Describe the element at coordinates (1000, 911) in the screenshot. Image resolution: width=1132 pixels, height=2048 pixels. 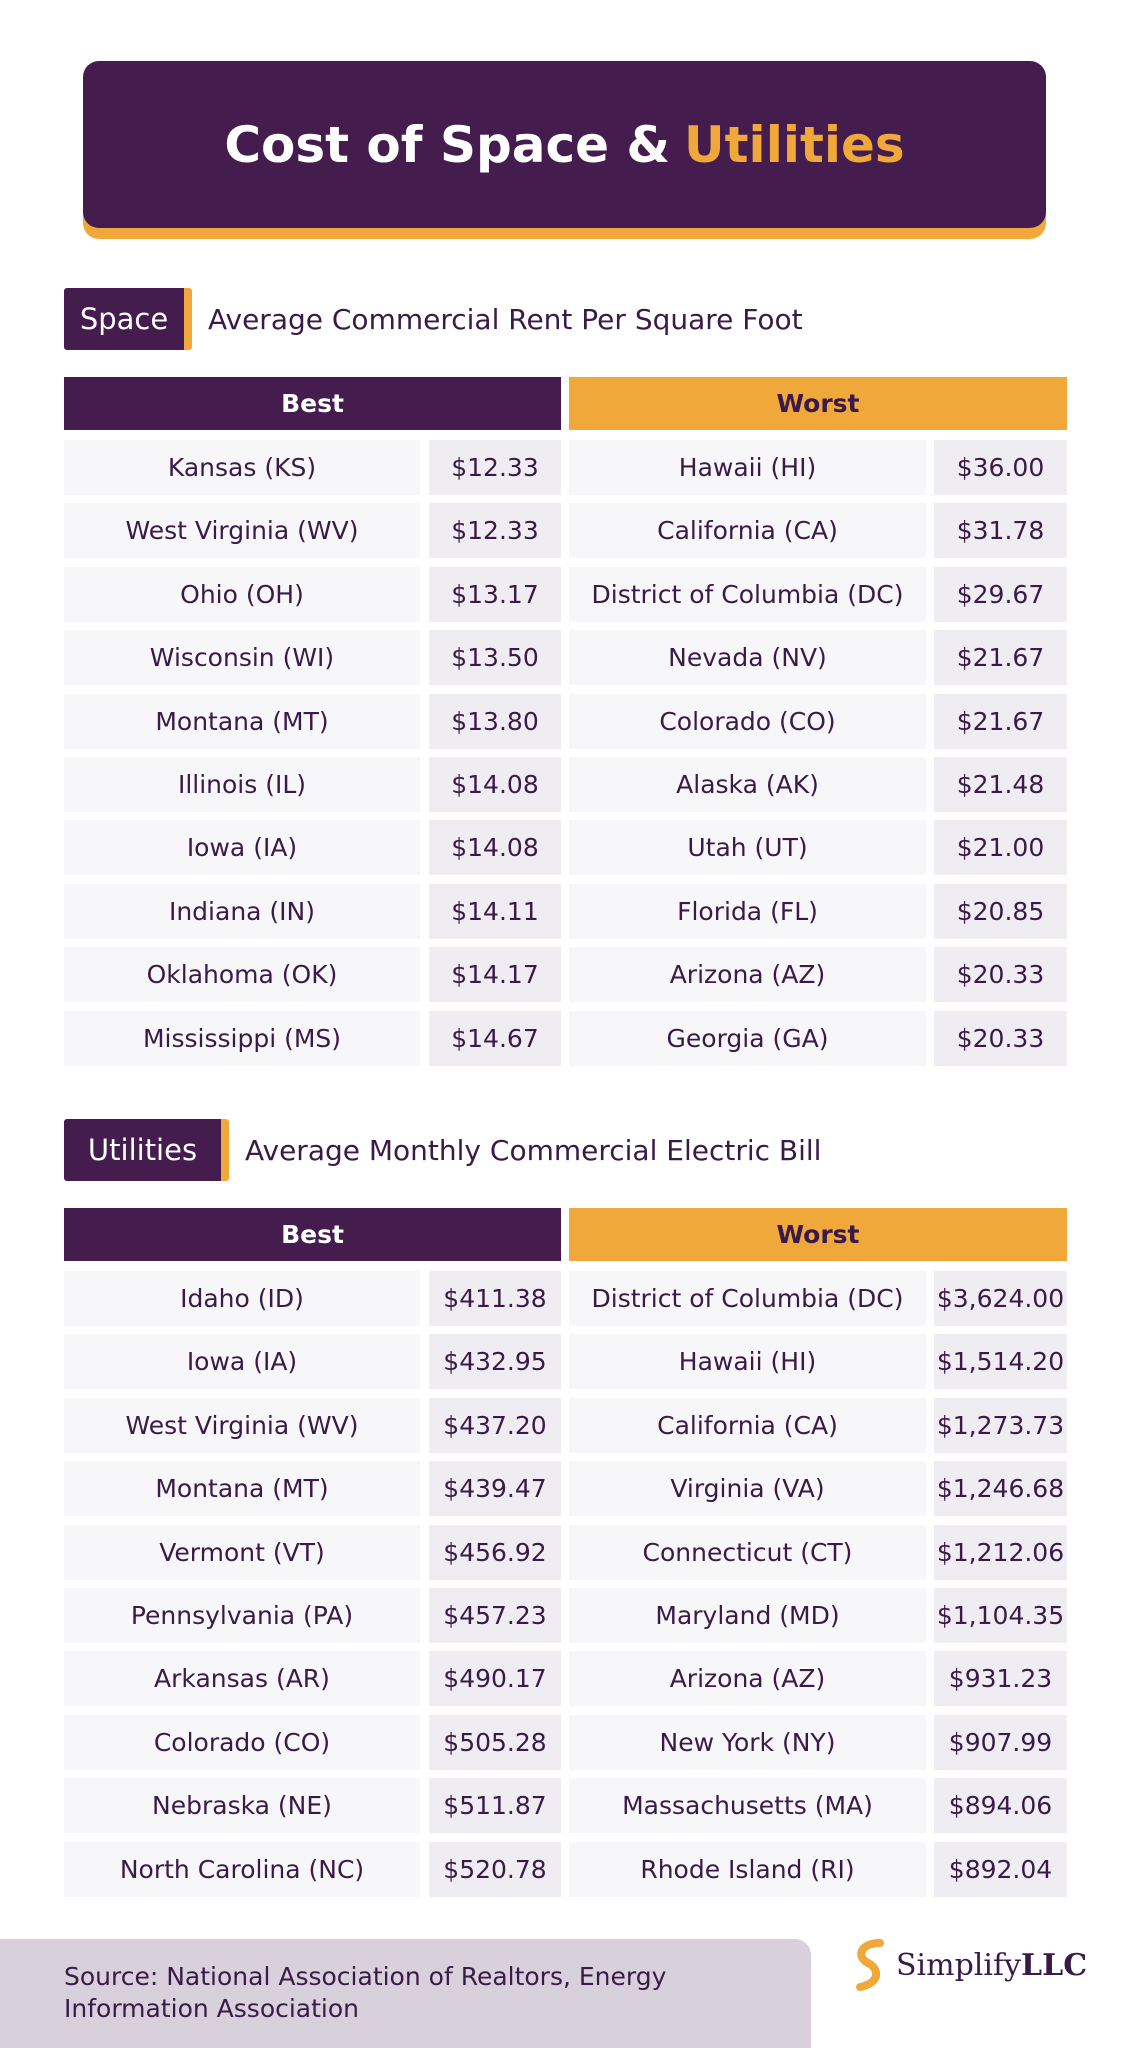
I see `worst-value: $20.85` at that location.